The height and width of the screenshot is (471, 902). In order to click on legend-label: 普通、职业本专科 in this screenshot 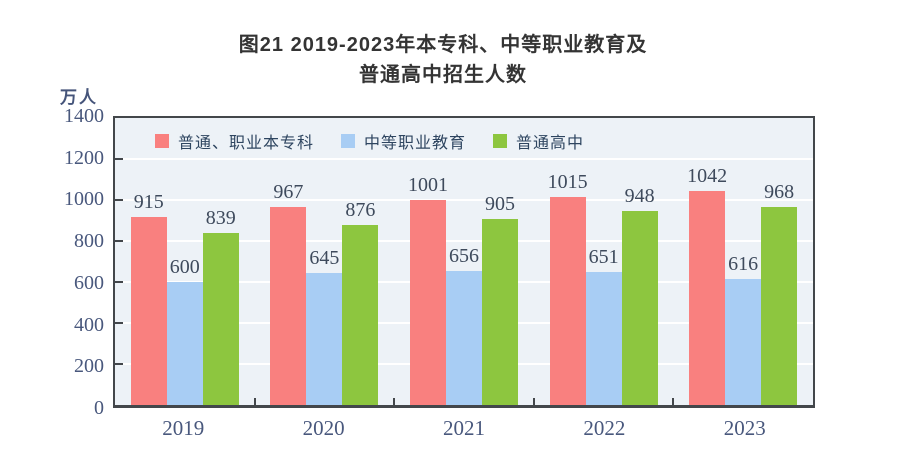, I will do `click(246, 143)`.